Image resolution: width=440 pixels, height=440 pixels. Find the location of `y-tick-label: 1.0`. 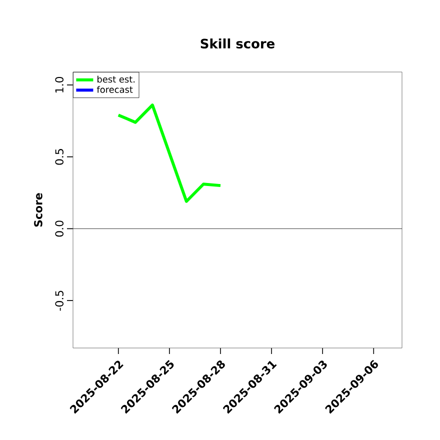

y-tick-label: 1.0 is located at coordinates (59, 84).